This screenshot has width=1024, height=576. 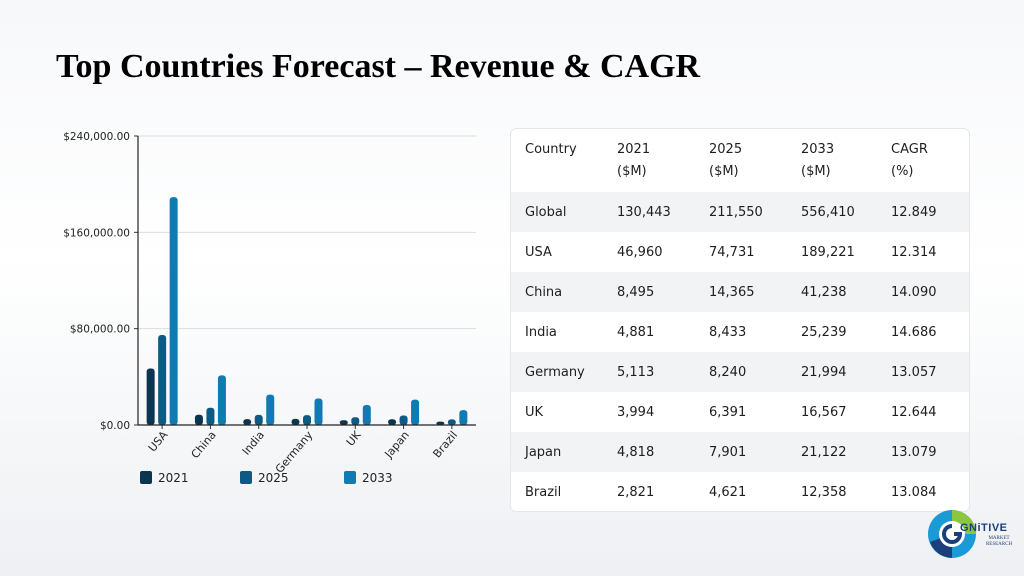 I want to click on table-cell-value: 21,122, so click(x=824, y=452).